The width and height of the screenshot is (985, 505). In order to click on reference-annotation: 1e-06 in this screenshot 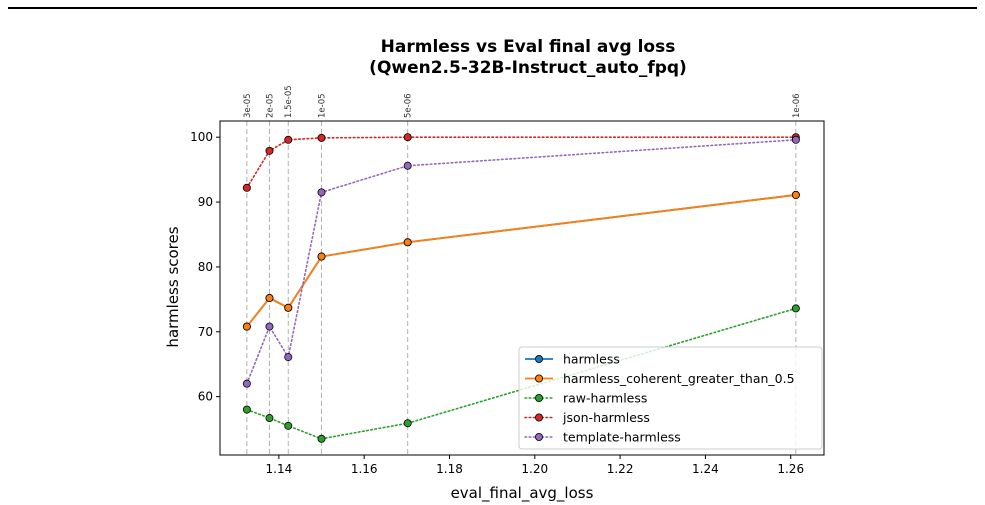, I will do `click(797, 105)`.